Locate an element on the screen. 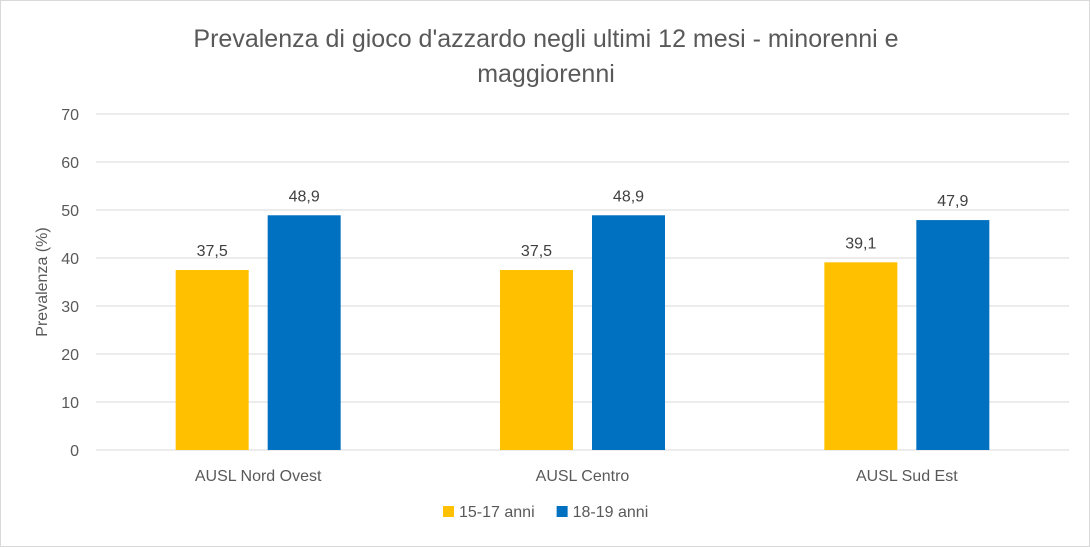 This screenshot has width=1090, height=547. data-labels: 37,5 48,9 37,5 48,9 39,1 47,9 is located at coordinates (583, 224).